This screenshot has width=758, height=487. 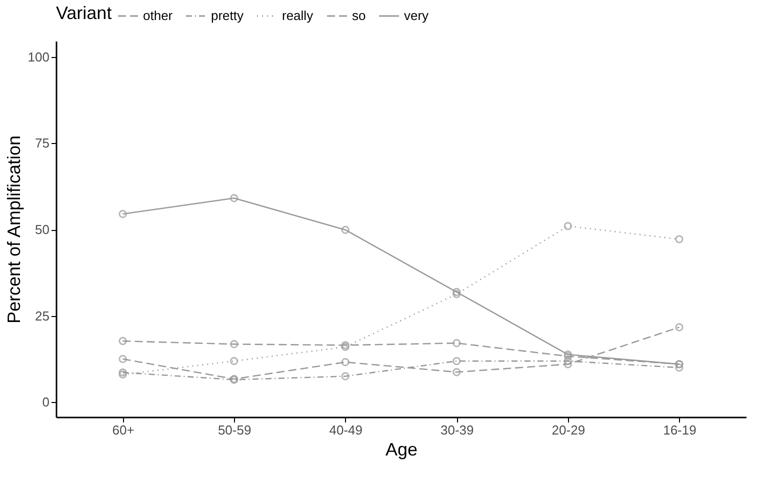 I want to click on y-tick-label: 75, so click(x=42, y=143).